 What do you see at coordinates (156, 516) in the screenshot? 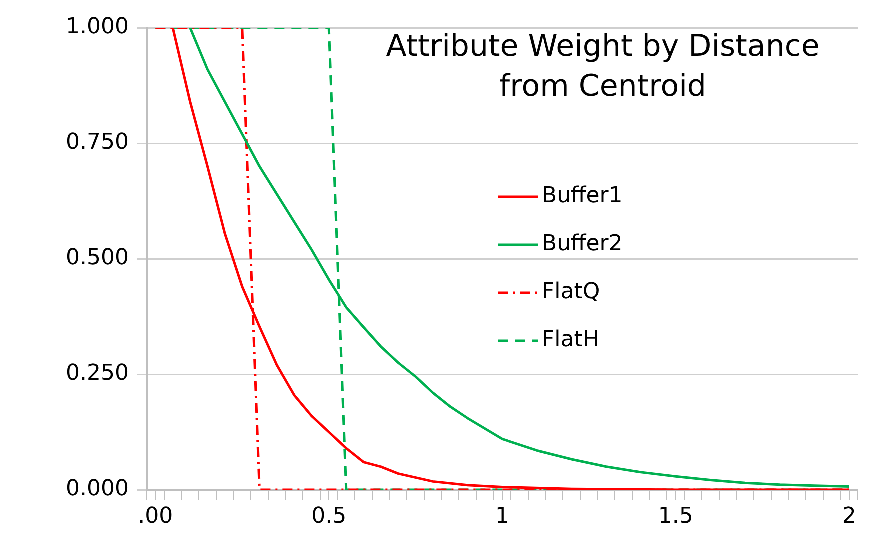
I see `x-tick-label: .00` at bounding box center [156, 516].